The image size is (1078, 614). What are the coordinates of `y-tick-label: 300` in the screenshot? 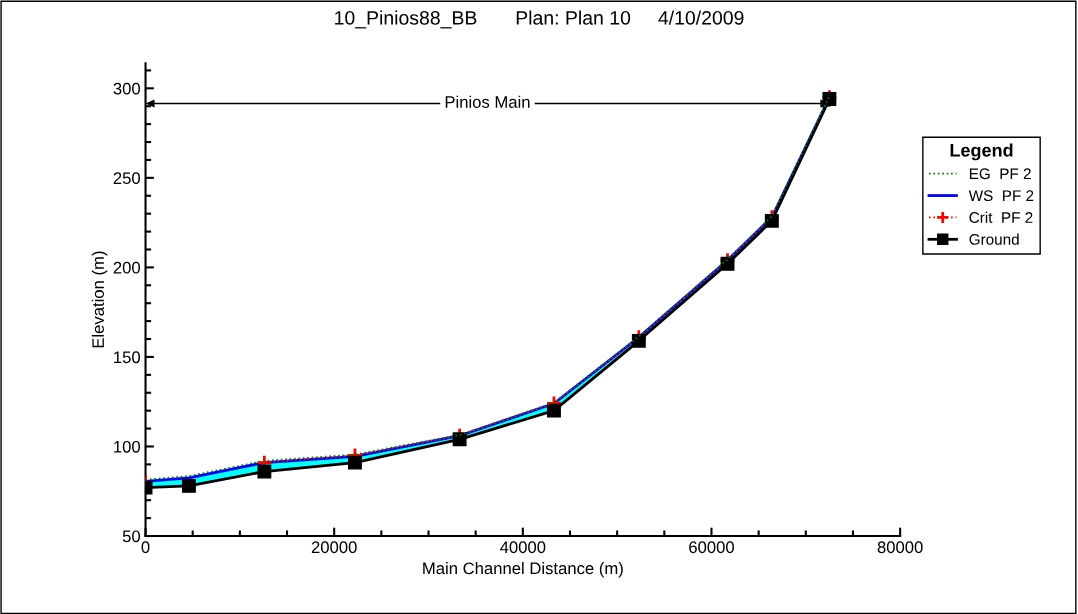 It's located at (127, 88).